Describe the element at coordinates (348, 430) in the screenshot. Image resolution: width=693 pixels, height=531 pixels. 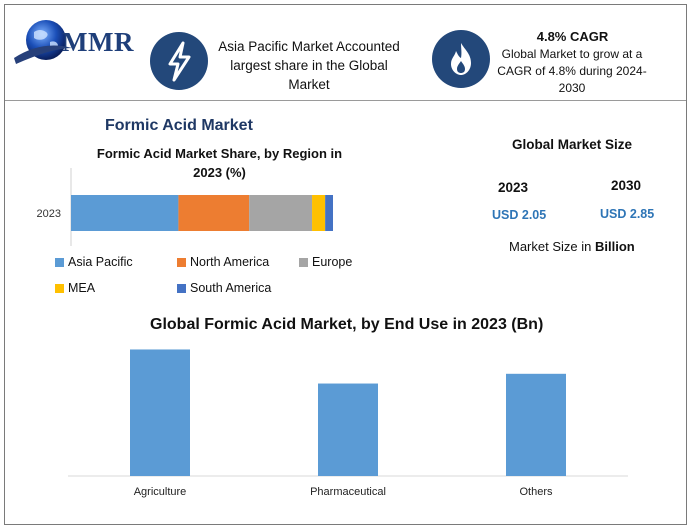
I see `end-use-bar-pharmaceutical` at that location.